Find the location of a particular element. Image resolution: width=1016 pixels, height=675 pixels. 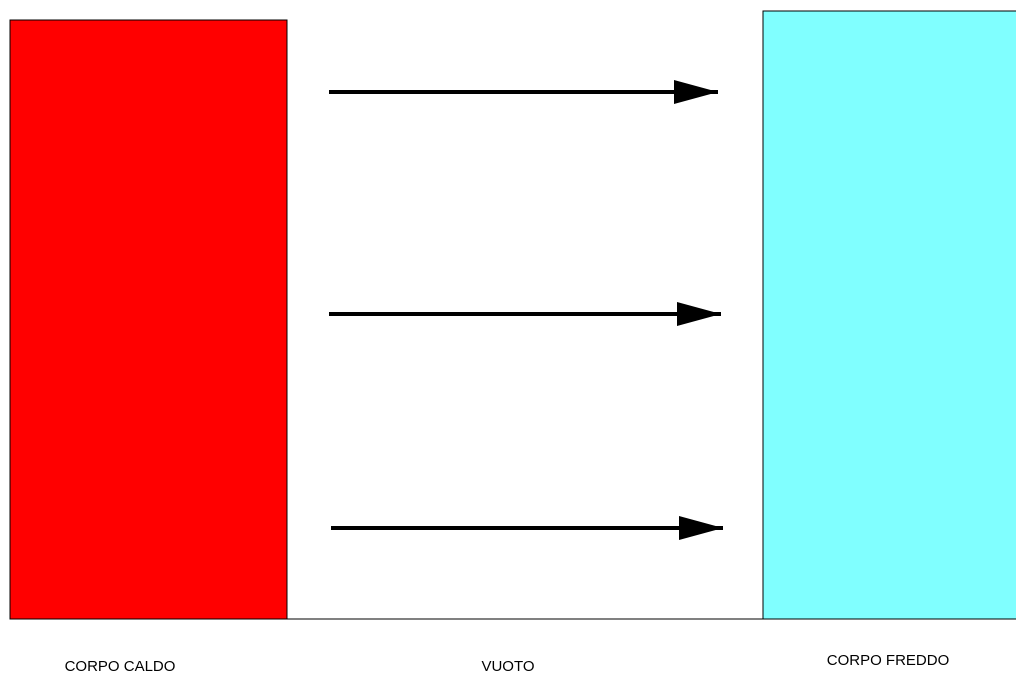

cold-body-label: CORPO FREDDO is located at coordinates (888, 660).